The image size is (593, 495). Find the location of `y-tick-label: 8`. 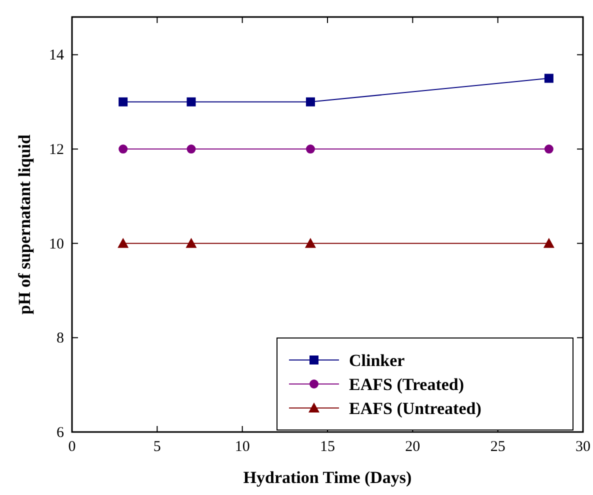

y-tick-label: 8 is located at coordinates (60, 338).